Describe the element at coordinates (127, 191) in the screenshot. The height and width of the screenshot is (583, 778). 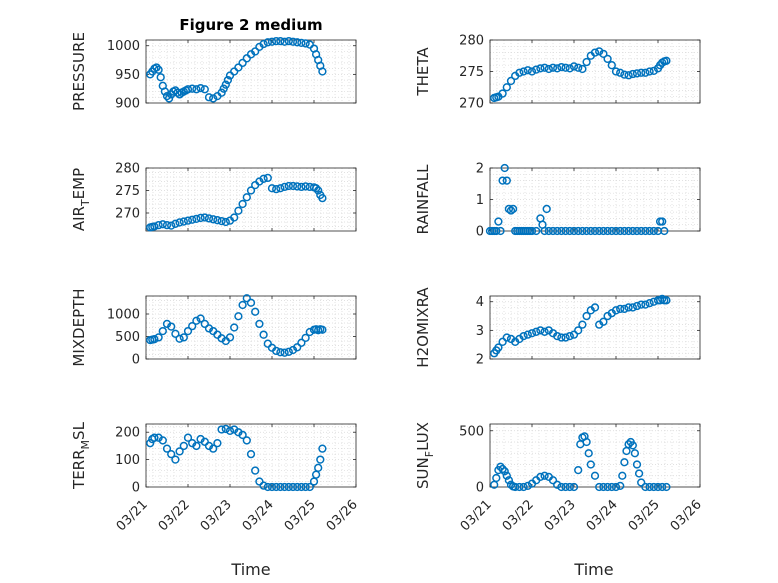
I see `air_temp-ytick-label: 275` at that location.